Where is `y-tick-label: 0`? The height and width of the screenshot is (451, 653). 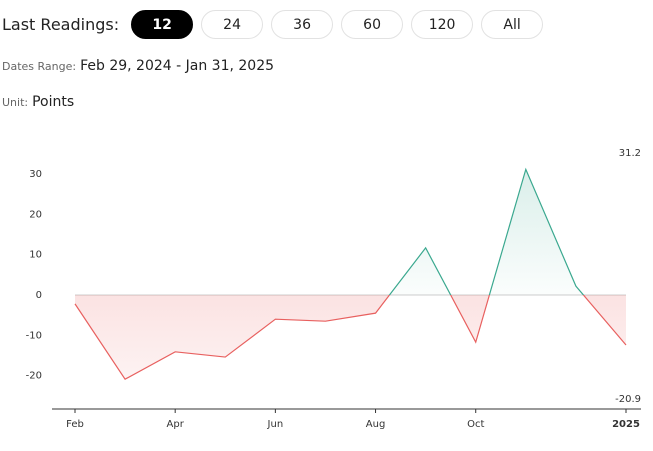
y-tick-label: 0 is located at coordinates (39, 295).